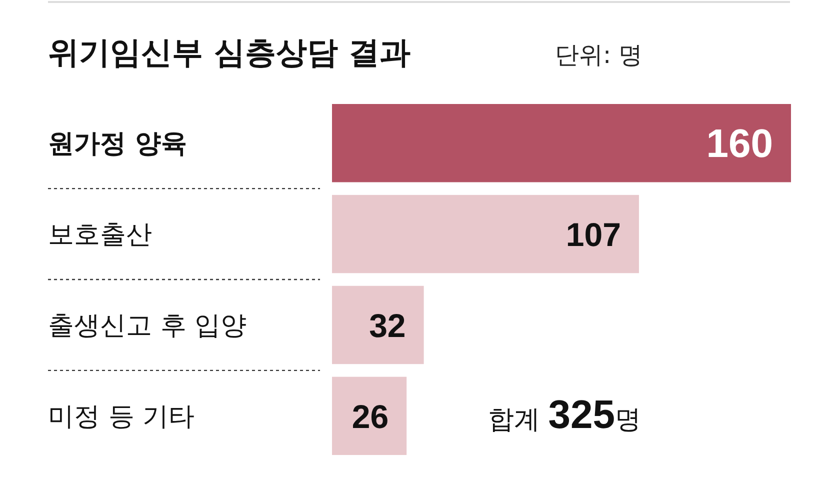 This screenshot has height=487, width=834. What do you see at coordinates (599, 55) in the screenshot?
I see `chart-subtitle: 단위: 명` at bounding box center [599, 55].